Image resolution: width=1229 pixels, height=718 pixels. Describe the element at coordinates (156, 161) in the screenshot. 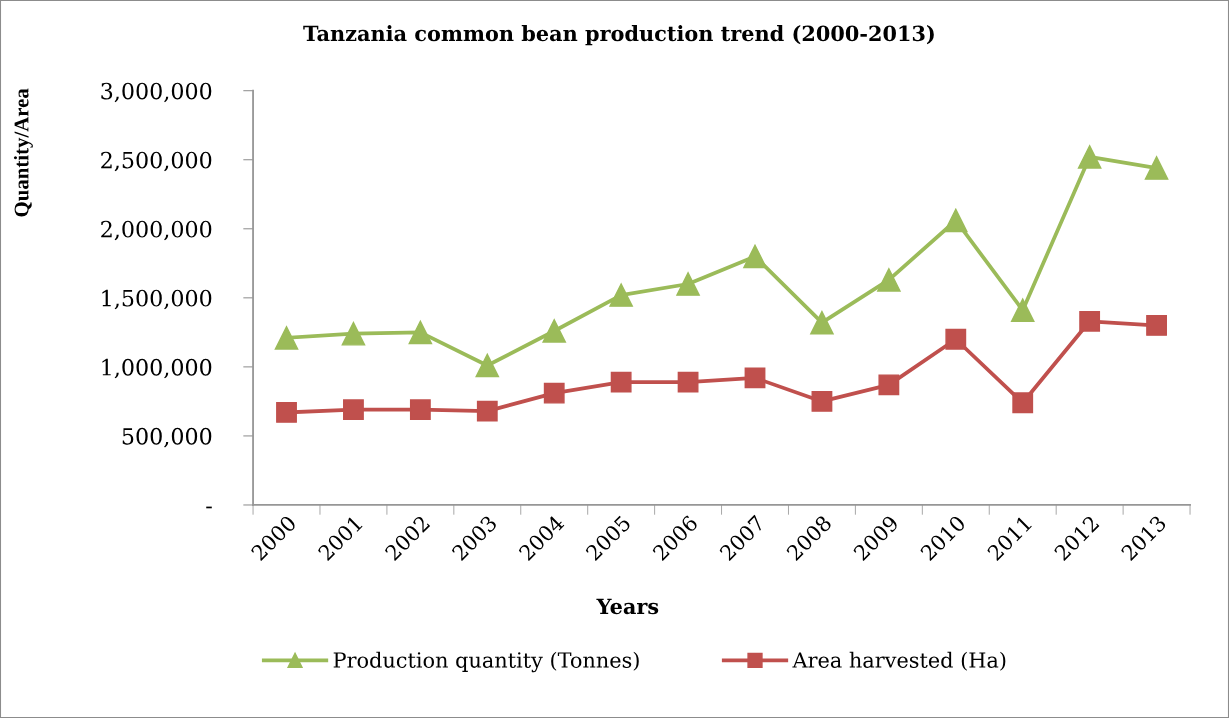

I see `y-tick-label: 2,500,000` at that location.